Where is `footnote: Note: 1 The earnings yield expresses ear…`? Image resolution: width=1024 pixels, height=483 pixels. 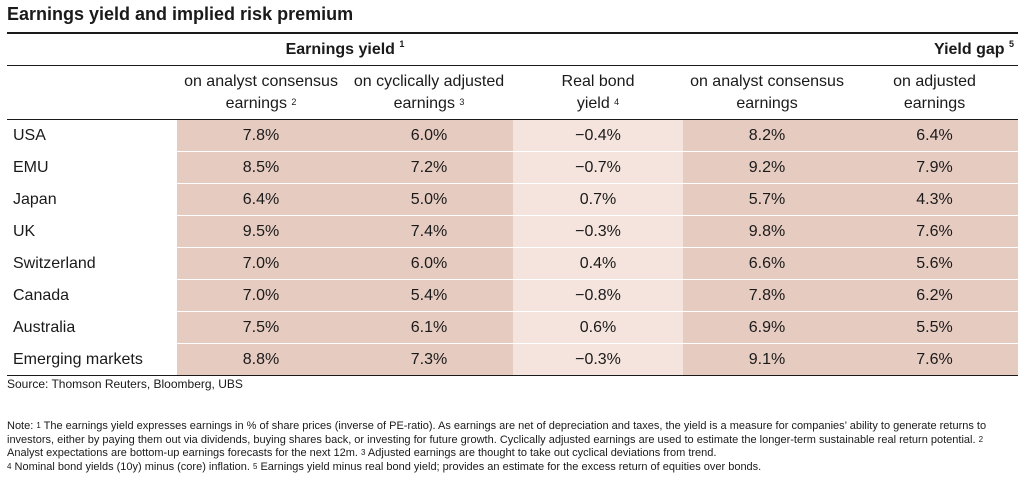
footnote: Note: 1 The earnings yield expresses ear… is located at coordinates (497, 446).